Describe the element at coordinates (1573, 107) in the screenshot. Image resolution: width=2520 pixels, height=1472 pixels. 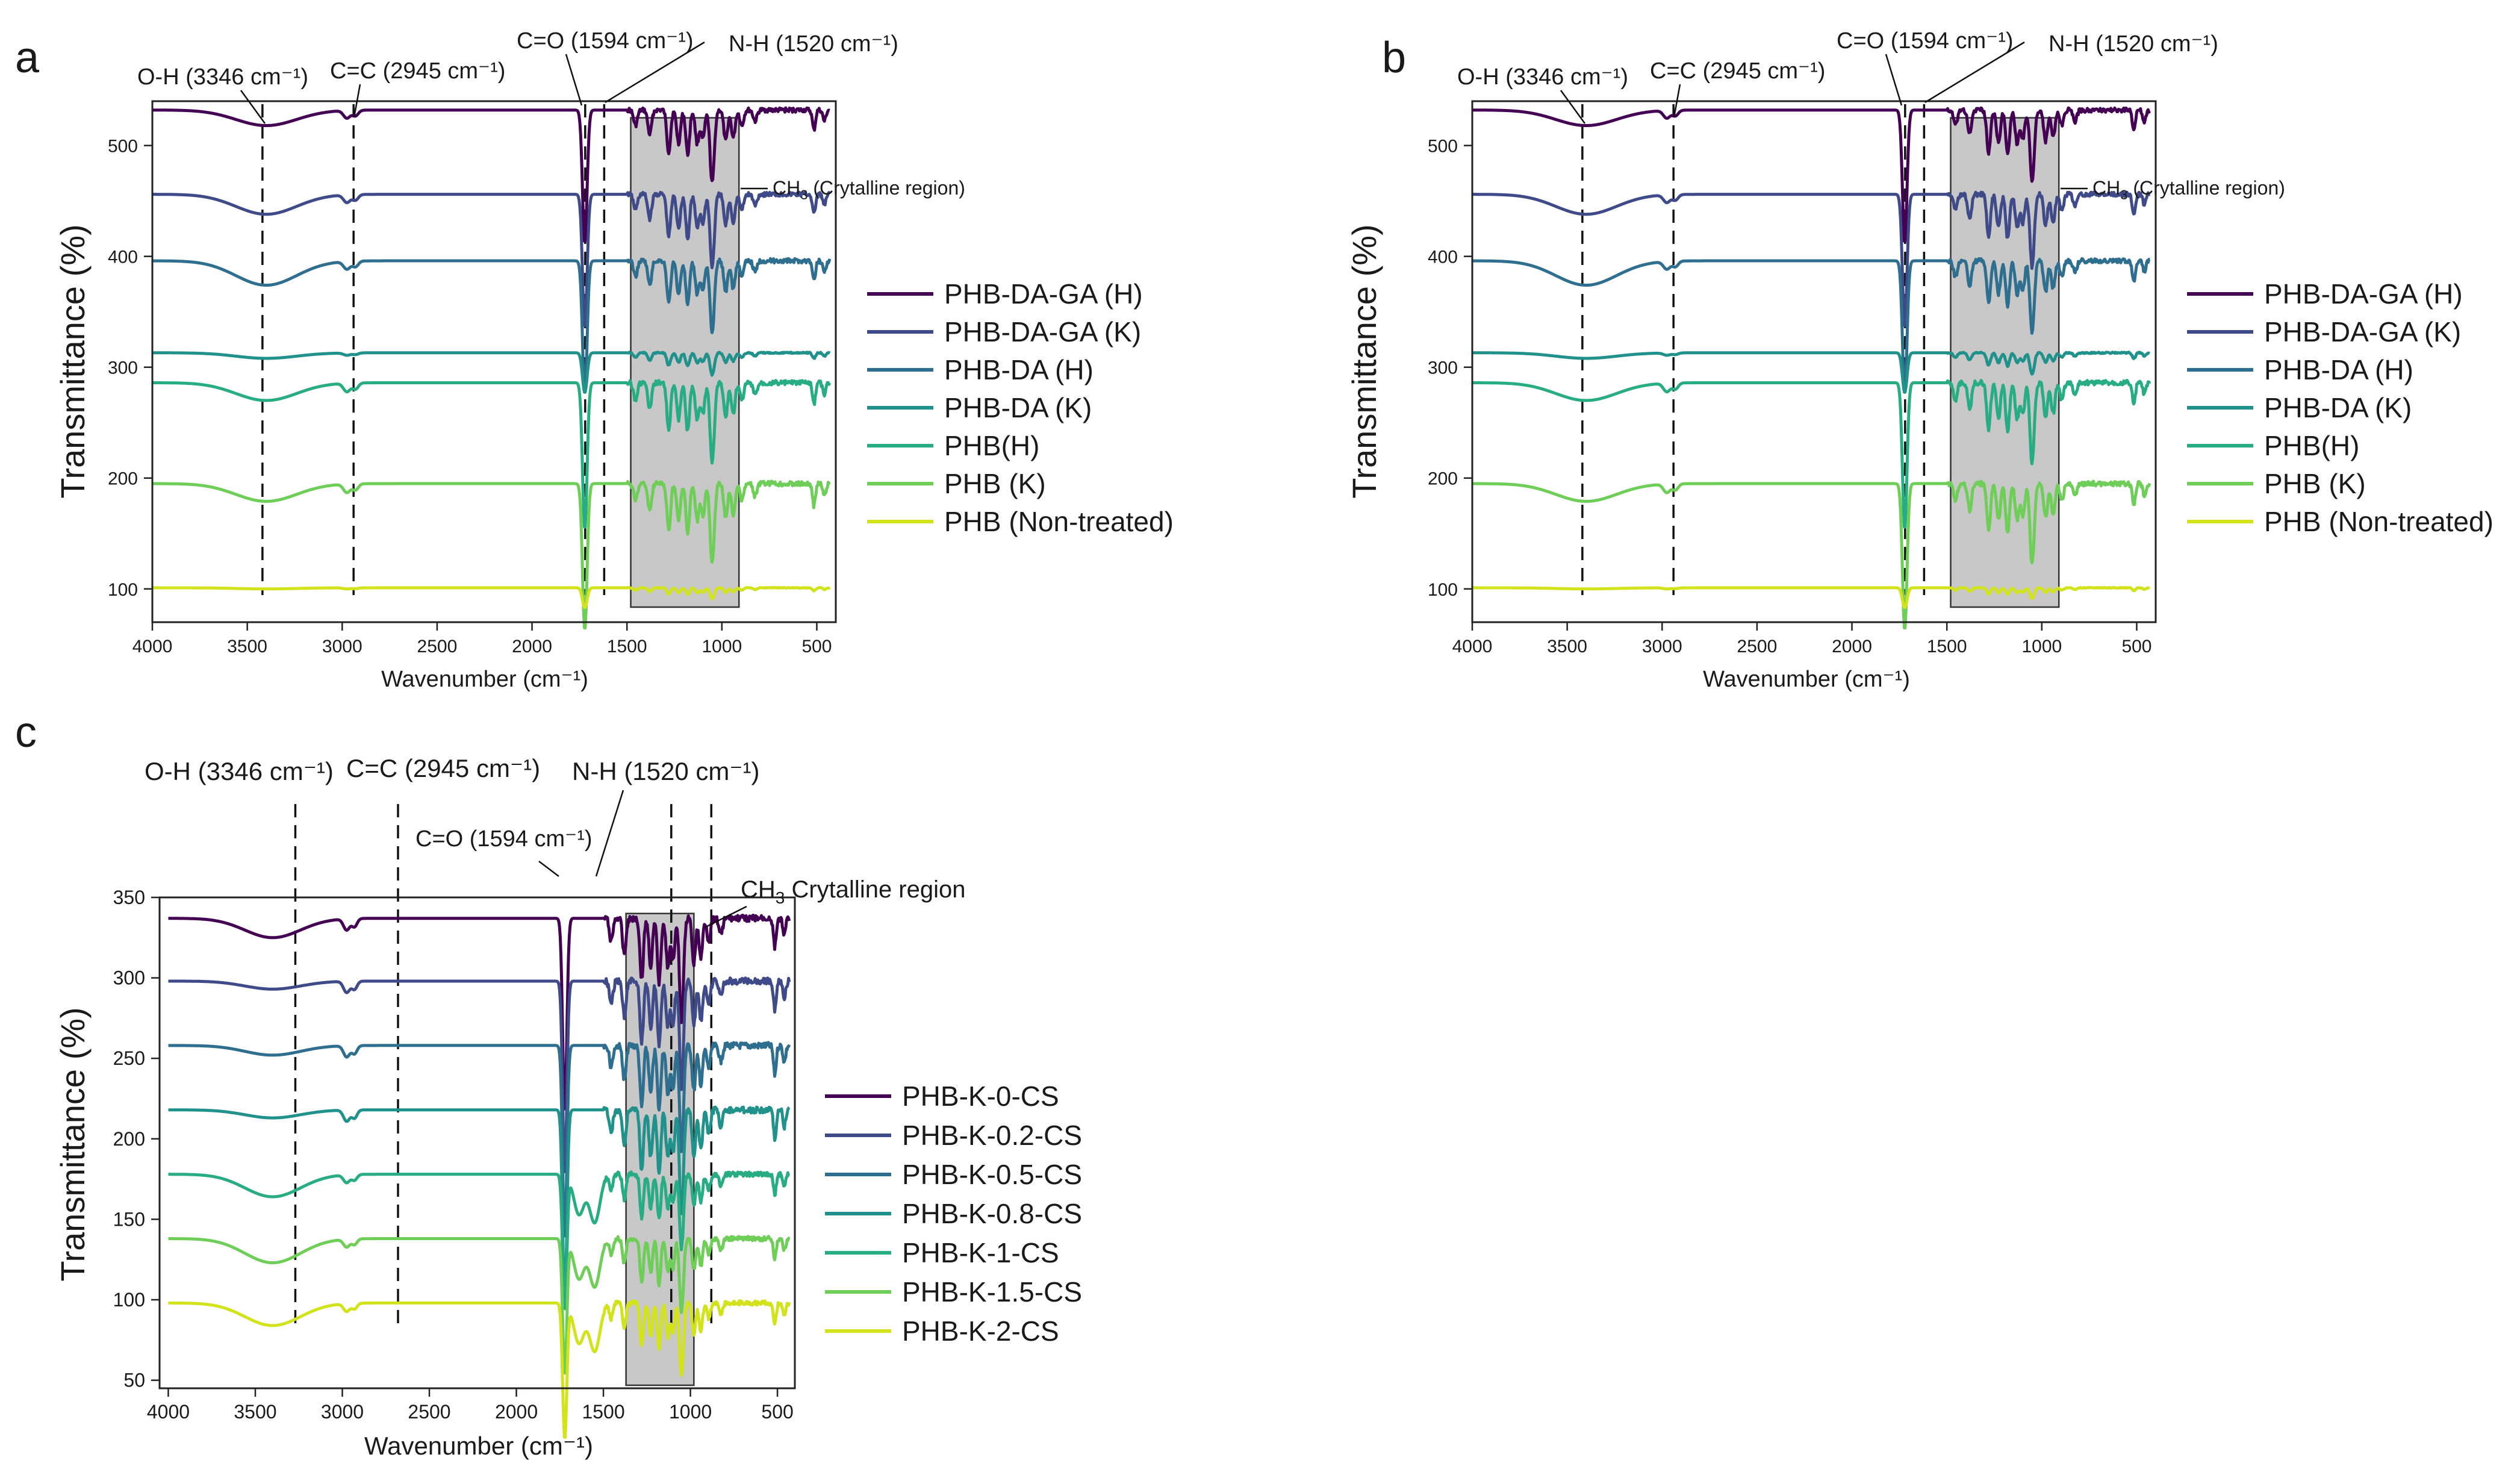
I see `panel-b-oh-arrow` at that location.